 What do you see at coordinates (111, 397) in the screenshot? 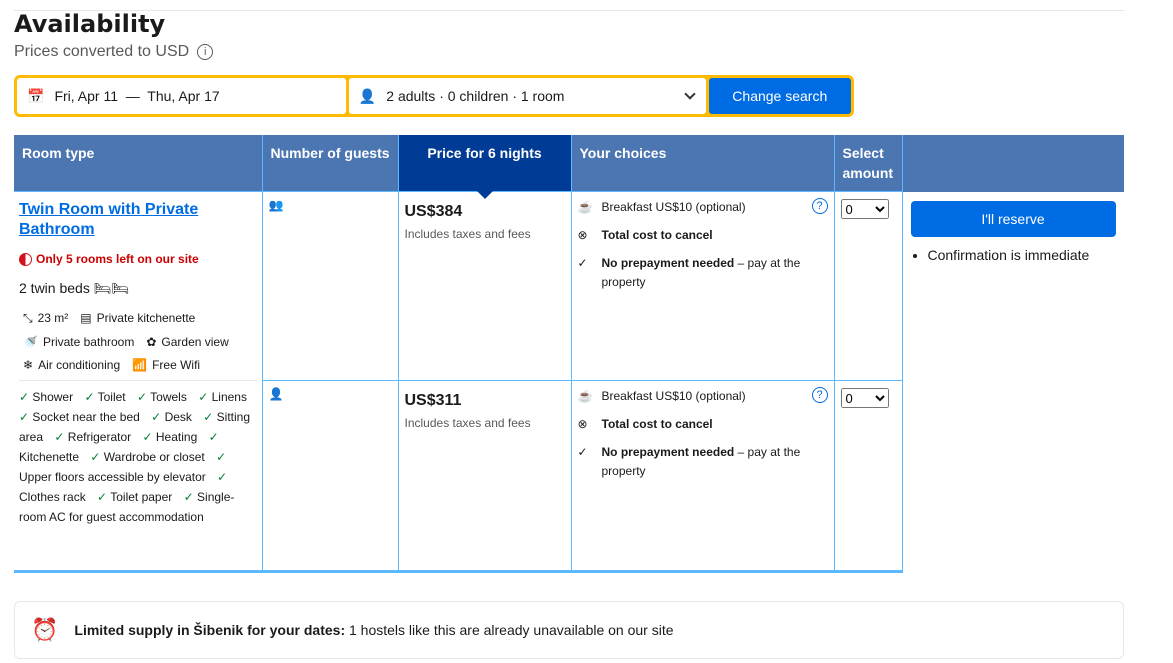
I see `amenity-label: Toilet` at bounding box center [111, 397].